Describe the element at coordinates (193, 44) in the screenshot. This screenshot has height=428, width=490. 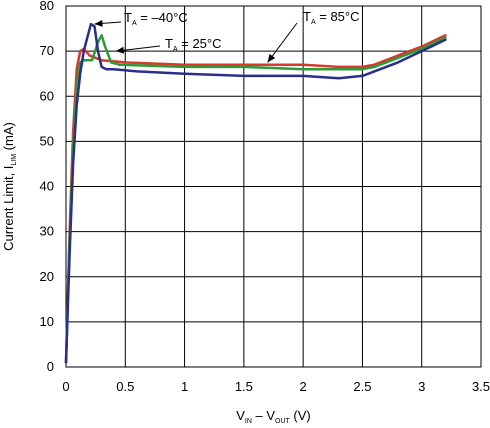
I see `annotation-label: TA = 25°C` at that location.